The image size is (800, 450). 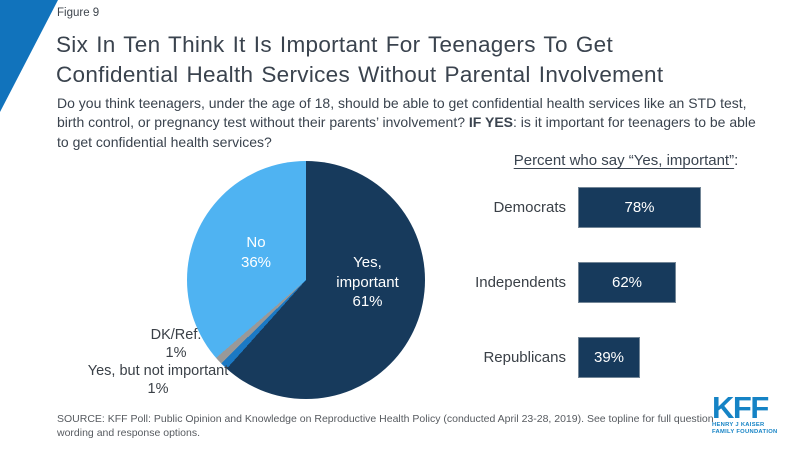 What do you see at coordinates (158, 371) in the screenshot?
I see `pie-label-line: Yes, but not important` at bounding box center [158, 371].